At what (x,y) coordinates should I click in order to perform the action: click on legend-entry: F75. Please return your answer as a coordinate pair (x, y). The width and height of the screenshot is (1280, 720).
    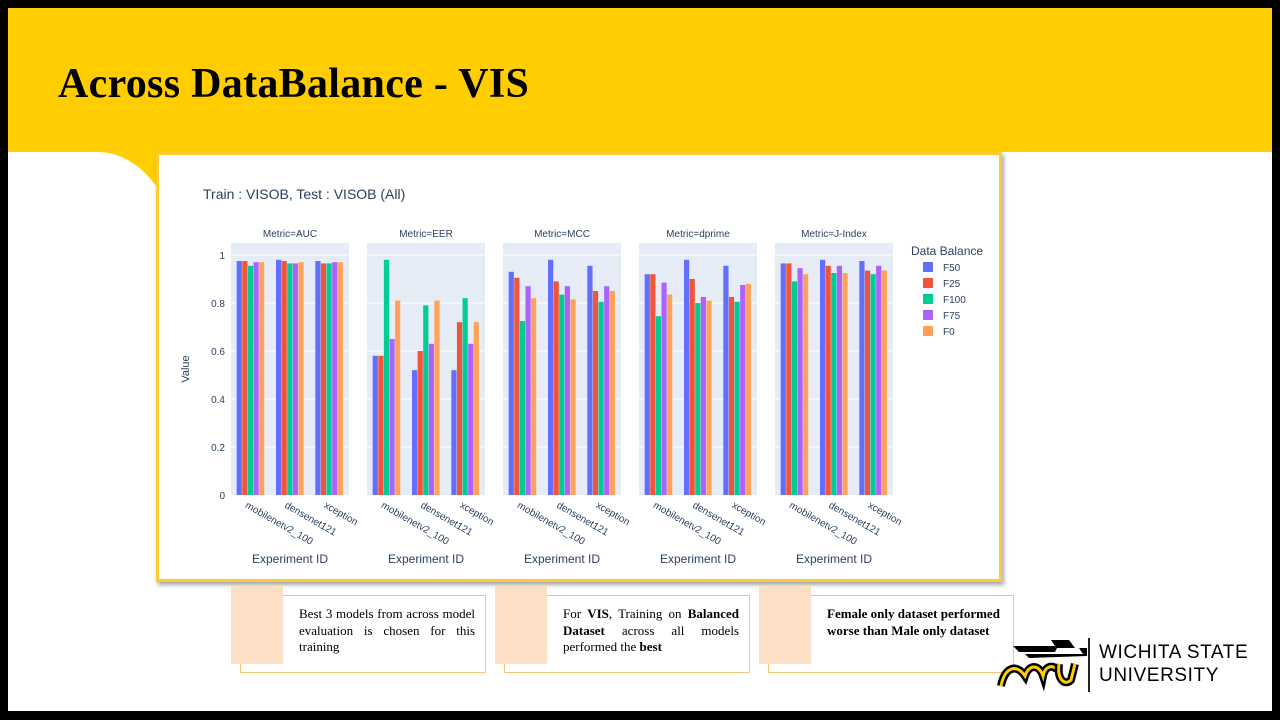
    Looking at the image, I should click on (952, 316).